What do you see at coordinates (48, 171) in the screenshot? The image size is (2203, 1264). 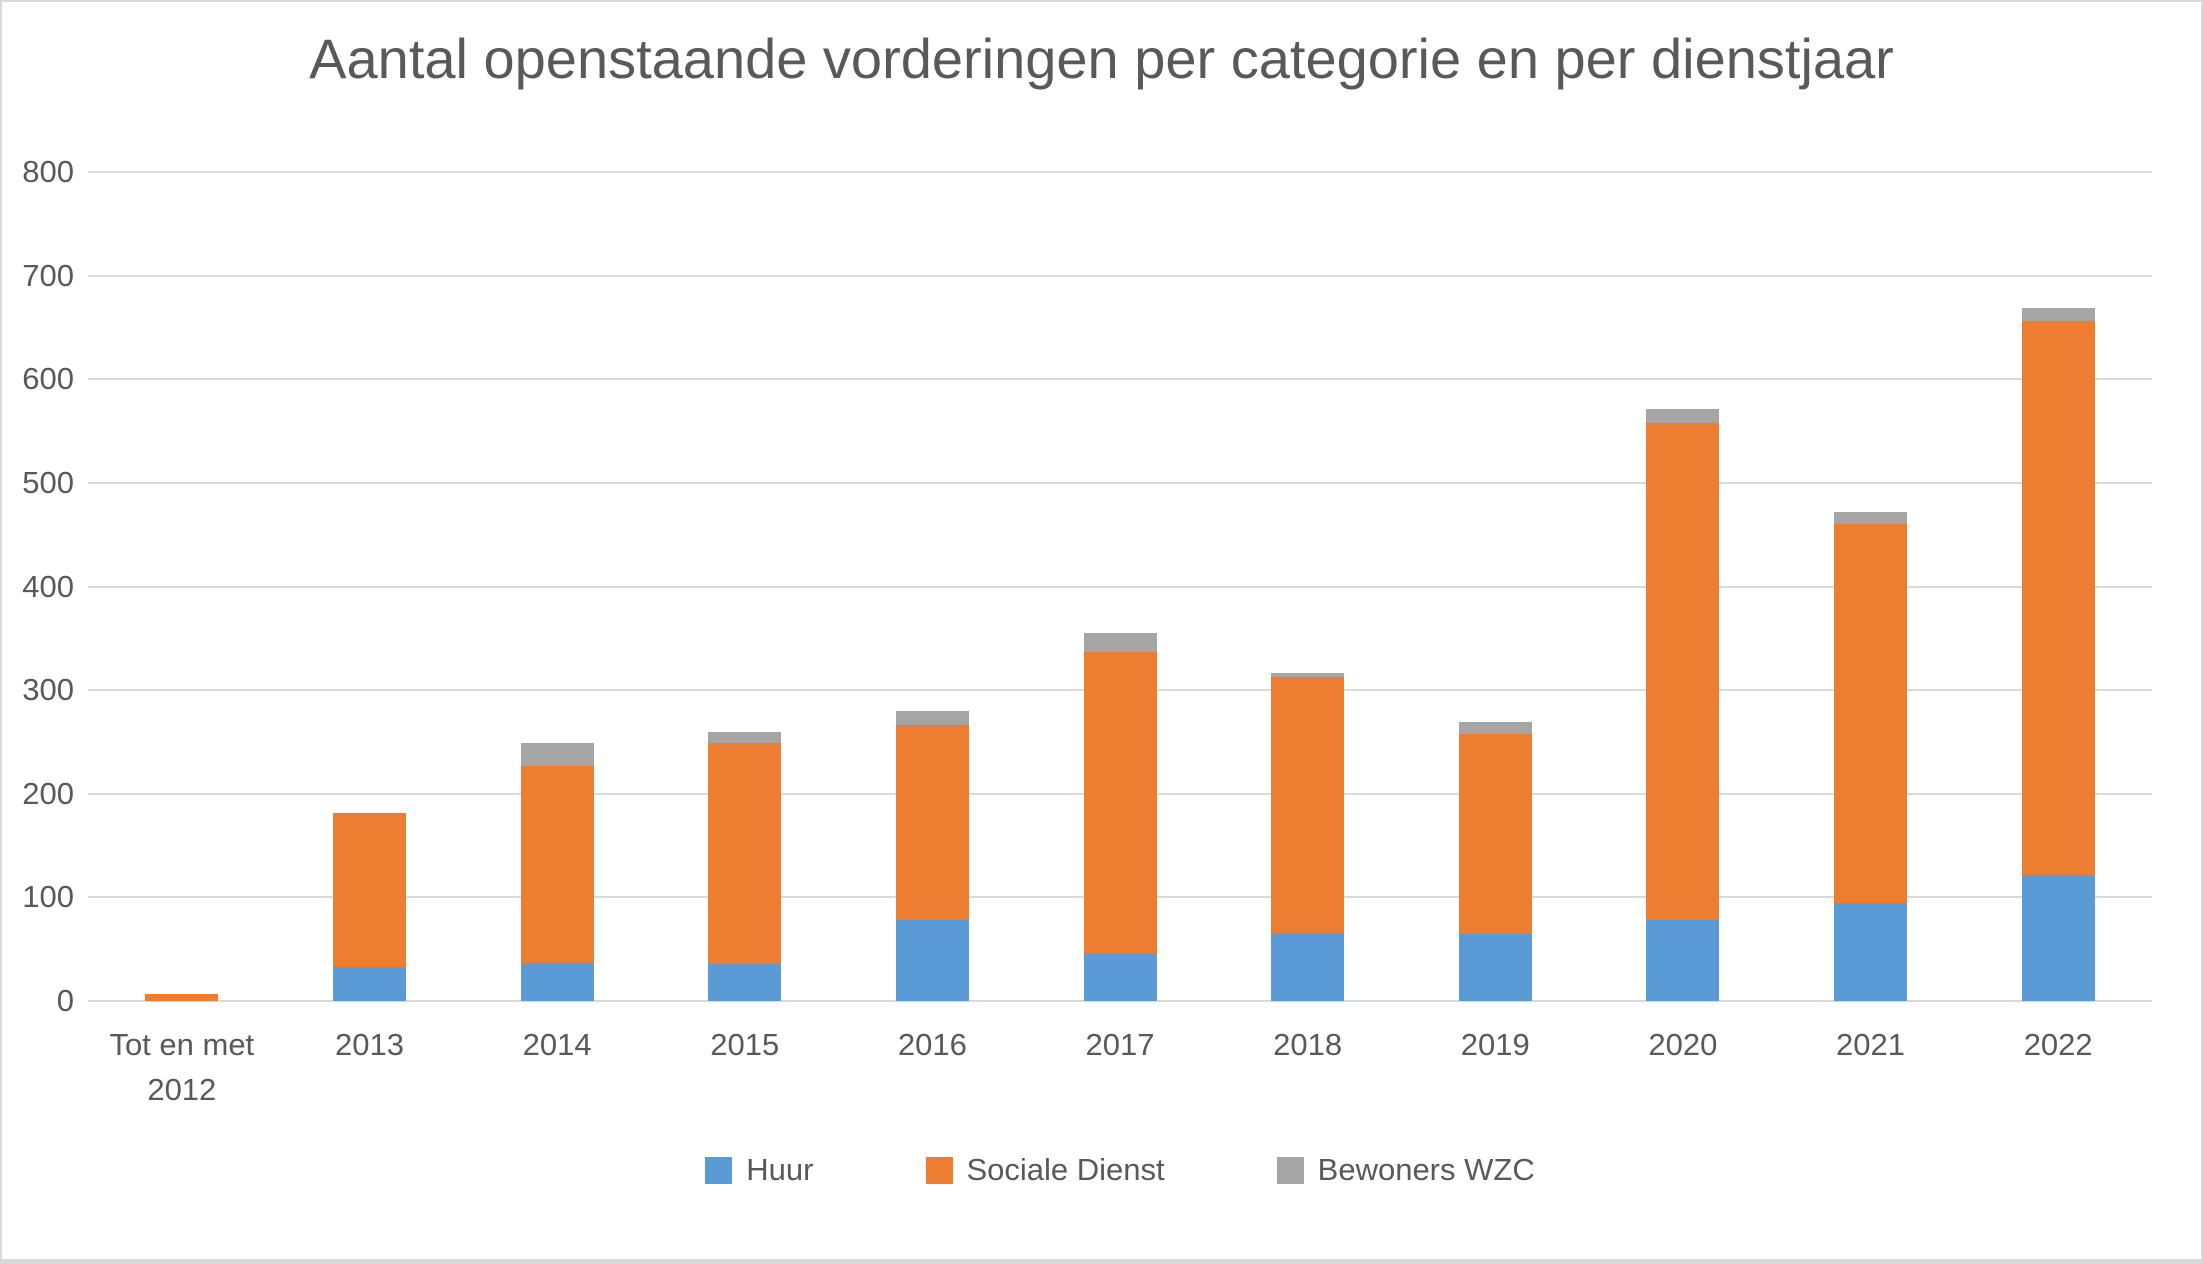 I see `y-axis-label: 800` at bounding box center [48, 171].